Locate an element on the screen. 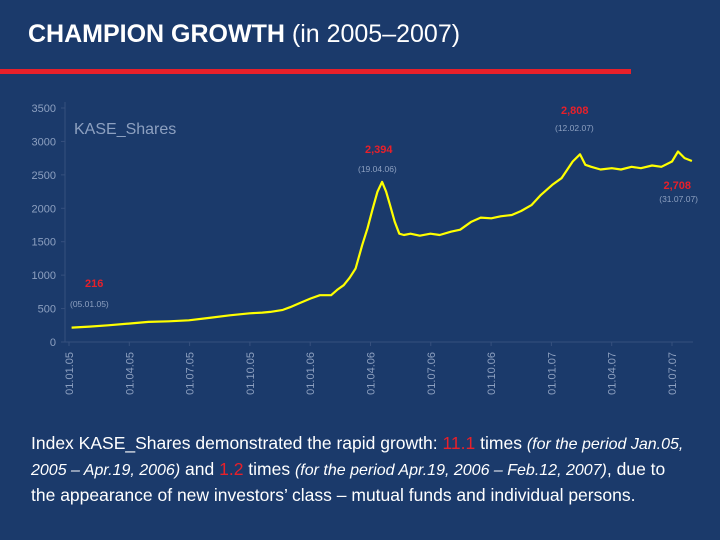 The image size is (720, 540). x-tick-label: 01.04.06 is located at coordinates (372, 373).